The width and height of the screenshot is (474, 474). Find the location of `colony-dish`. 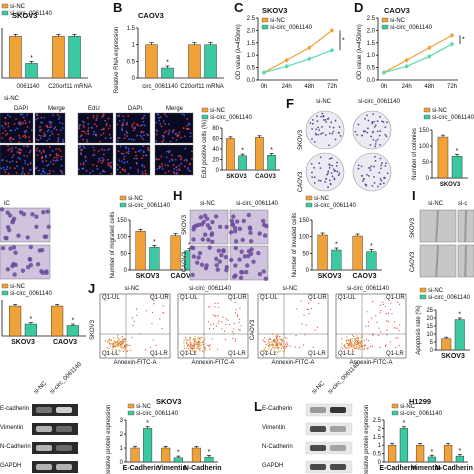

colony-dish is located at coordinates (372, 130).